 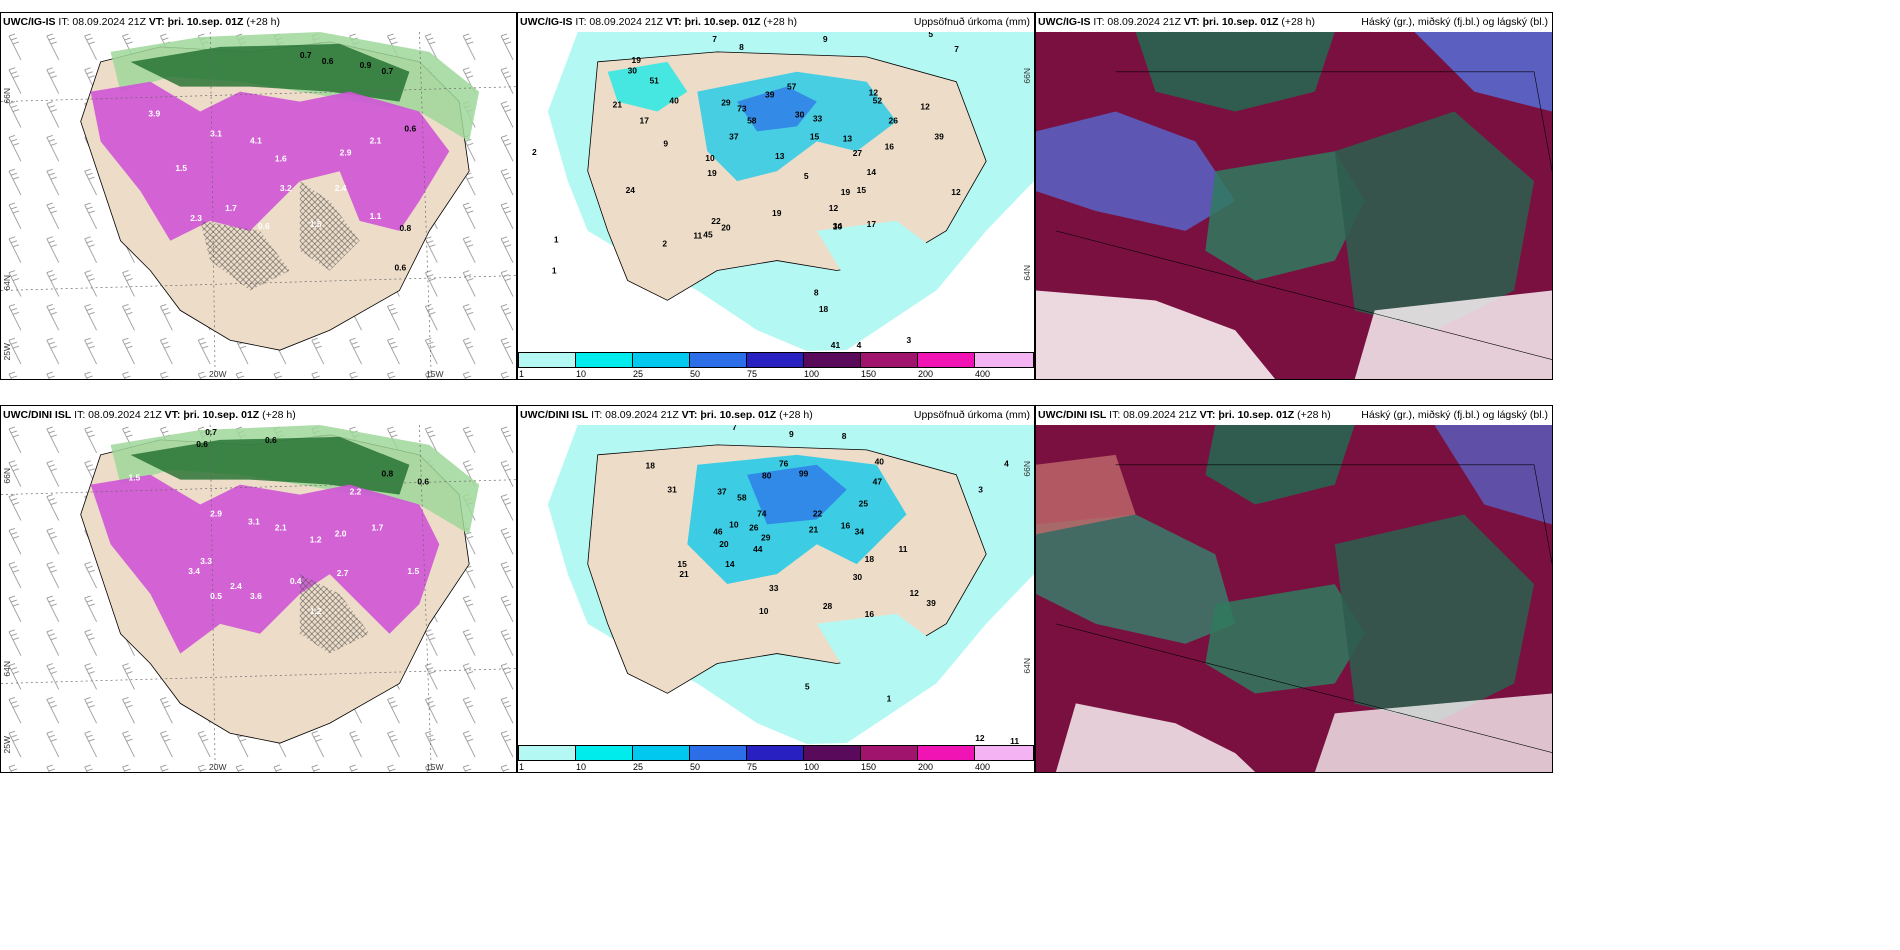 I want to click on precip-value: 20, so click(x=726, y=228).